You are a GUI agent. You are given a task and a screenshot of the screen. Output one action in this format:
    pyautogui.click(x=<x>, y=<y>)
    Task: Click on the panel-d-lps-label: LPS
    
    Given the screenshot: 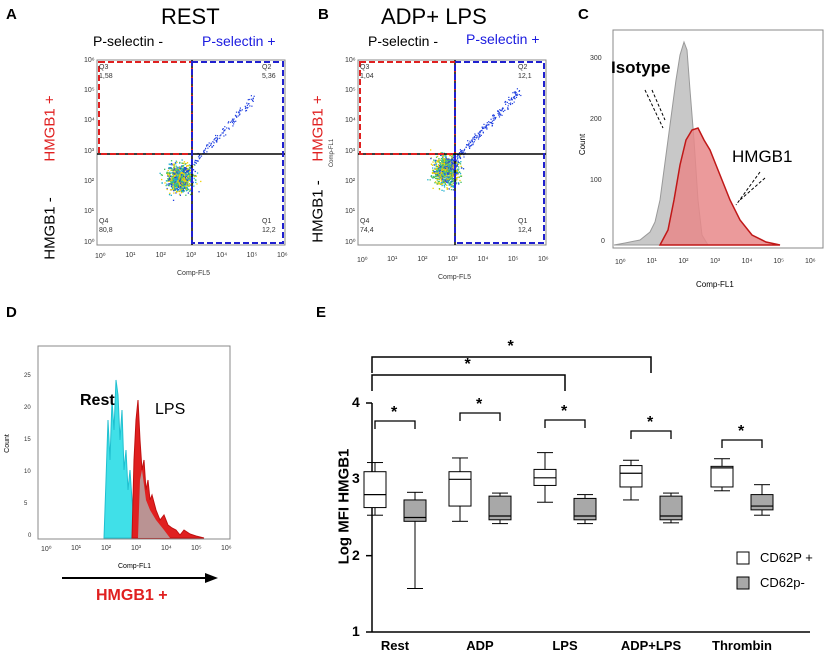 What is the action you would take?
    pyautogui.click(x=170, y=409)
    